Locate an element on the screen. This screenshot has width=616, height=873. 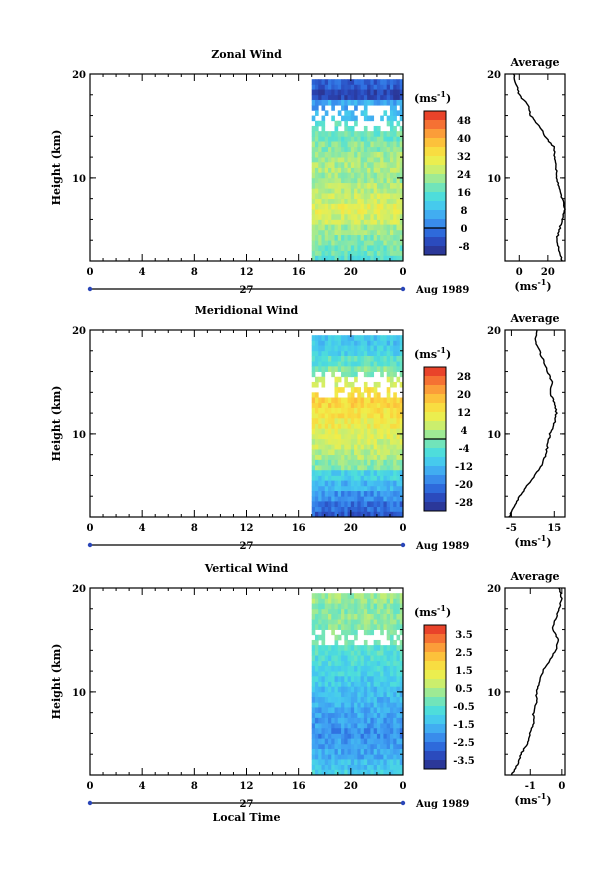
date-line-end is located at coordinates (90, 289).